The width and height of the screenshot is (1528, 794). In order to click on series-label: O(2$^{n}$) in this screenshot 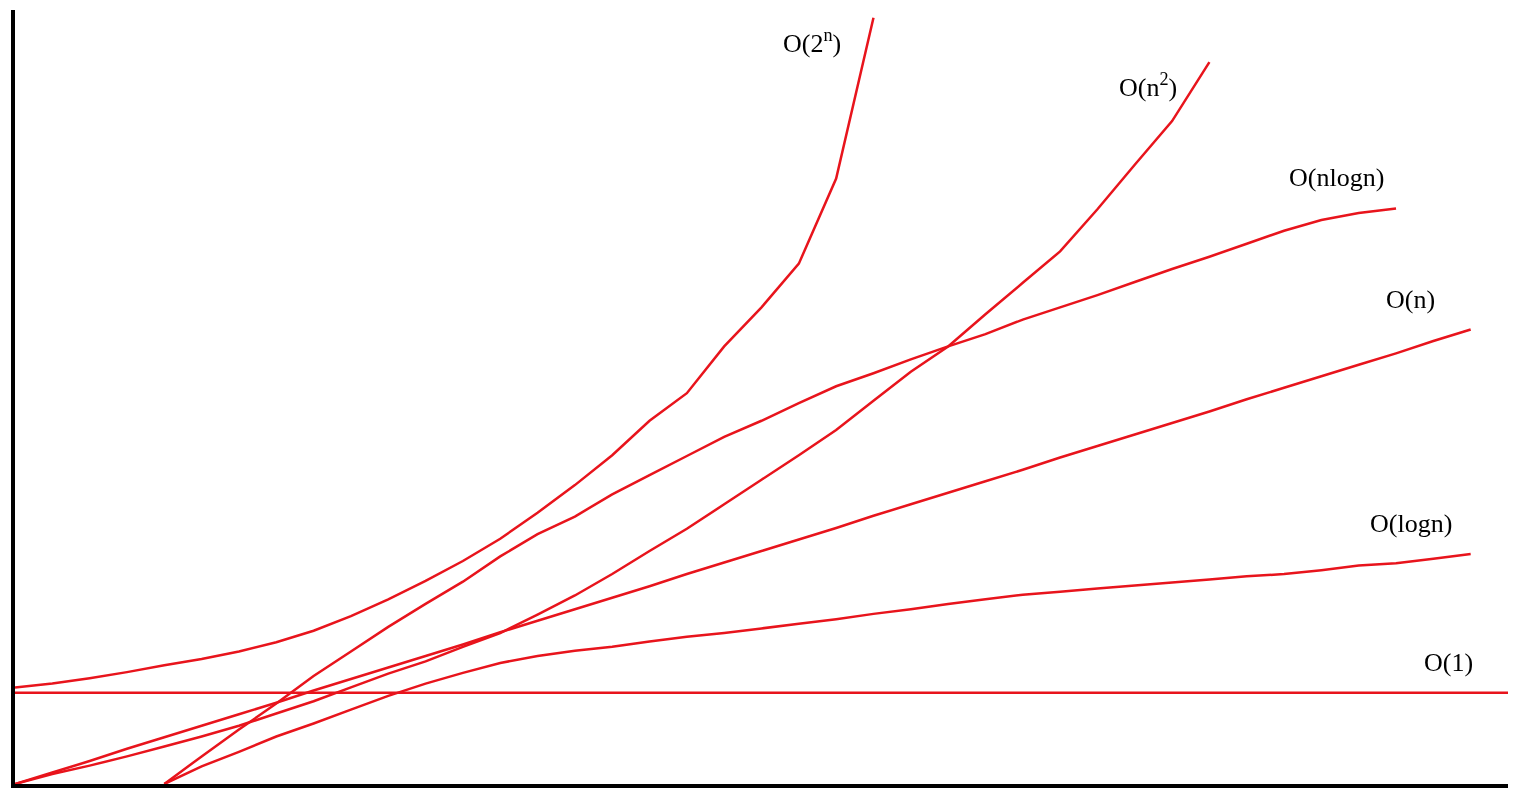, I will do `click(812, 41)`.